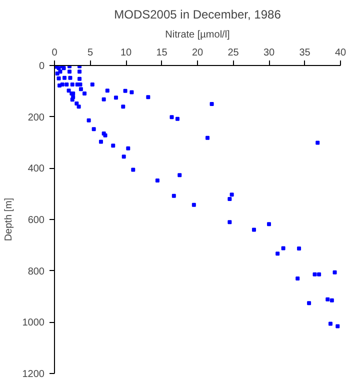 This screenshot has width=348, height=384. What do you see at coordinates (197, 35) in the screenshot?
I see `x-axis-title: Nitrate [µmol/l]` at bounding box center [197, 35].